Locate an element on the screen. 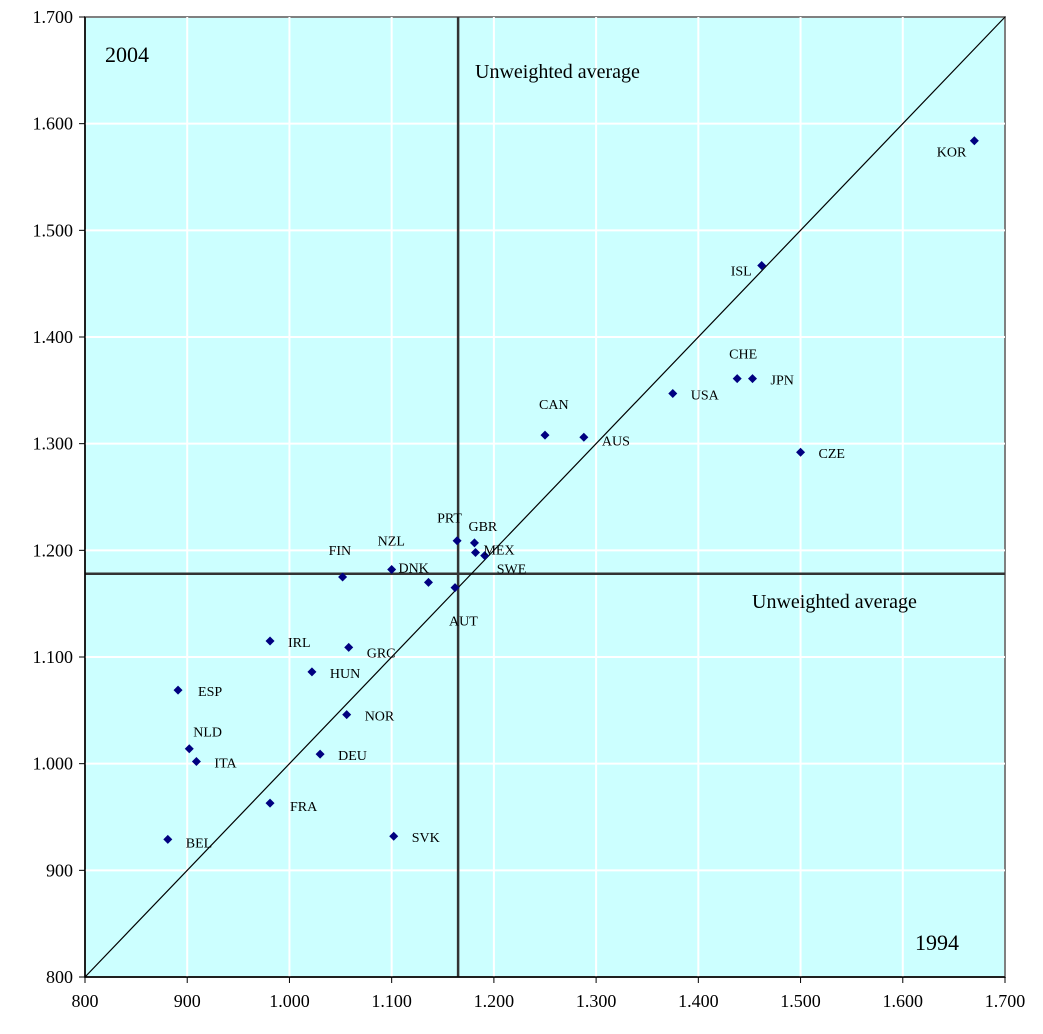 The image size is (1043, 1034). point-che is located at coordinates (737, 379).